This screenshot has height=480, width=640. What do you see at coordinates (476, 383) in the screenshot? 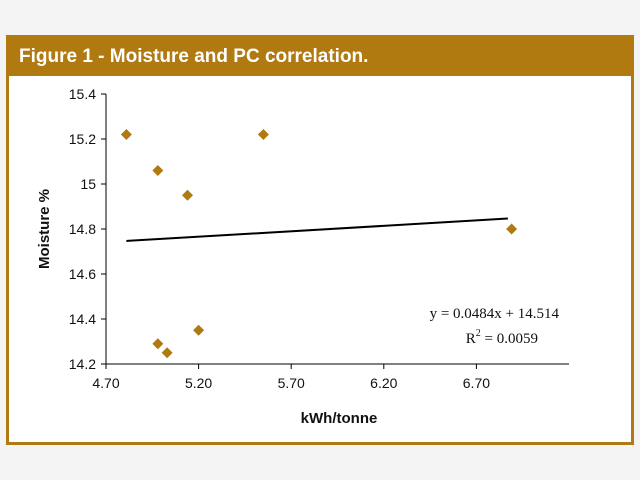
I see `x-tick-label: 6.70` at bounding box center [476, 383].